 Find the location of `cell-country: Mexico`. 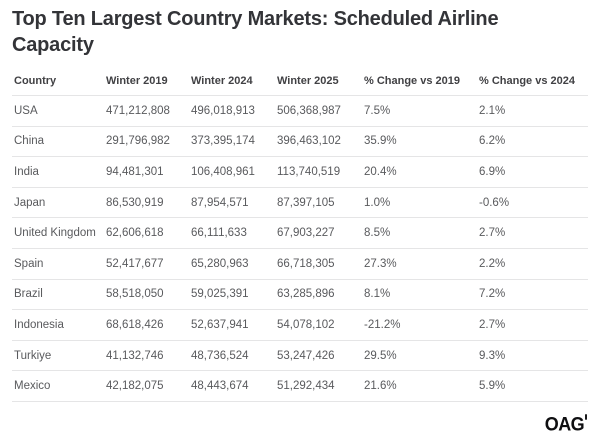

cell-country: Mexico is located at coordinates (32, 386).